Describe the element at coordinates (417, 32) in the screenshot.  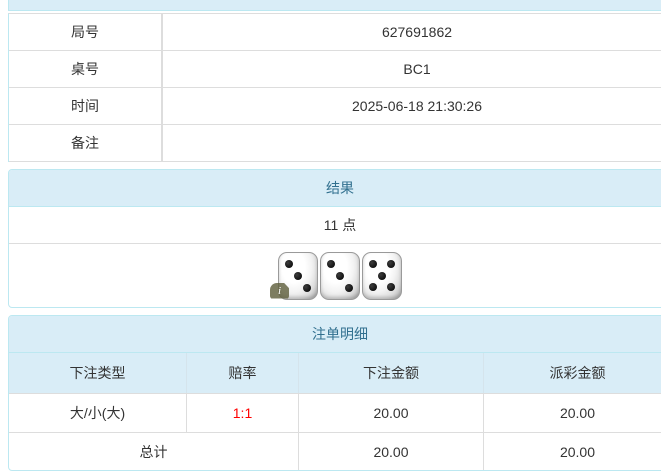
I see `round-number-value: 627691862` at that location.